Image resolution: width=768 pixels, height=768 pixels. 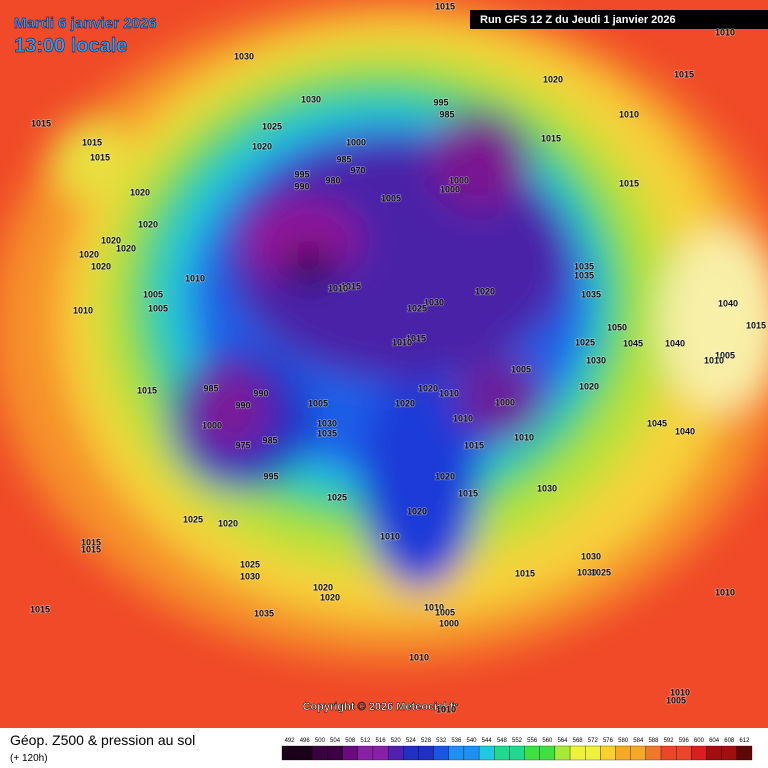 I want to click on isobar-label: 970, so click(x=357, y=170).